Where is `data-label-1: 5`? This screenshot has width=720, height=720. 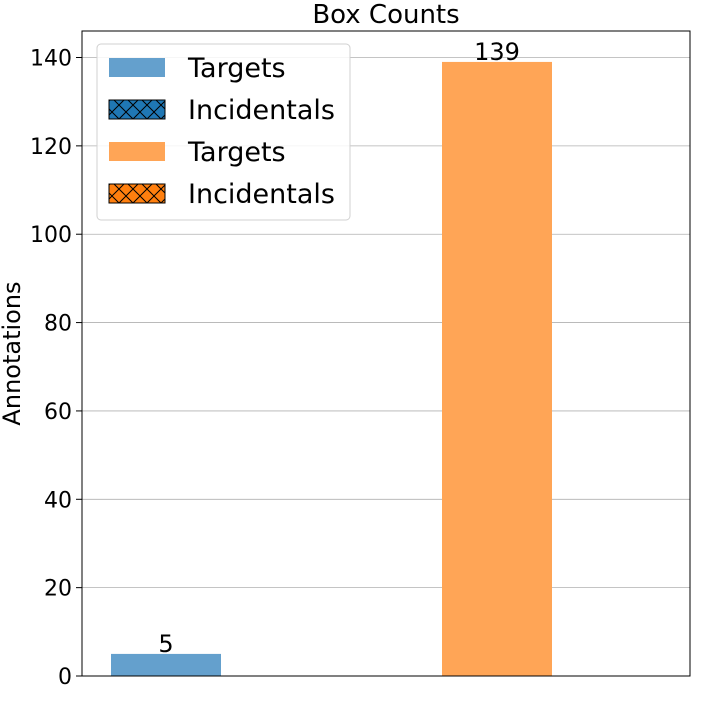 data-label-1: 5 is located at coordinates (165, 644).